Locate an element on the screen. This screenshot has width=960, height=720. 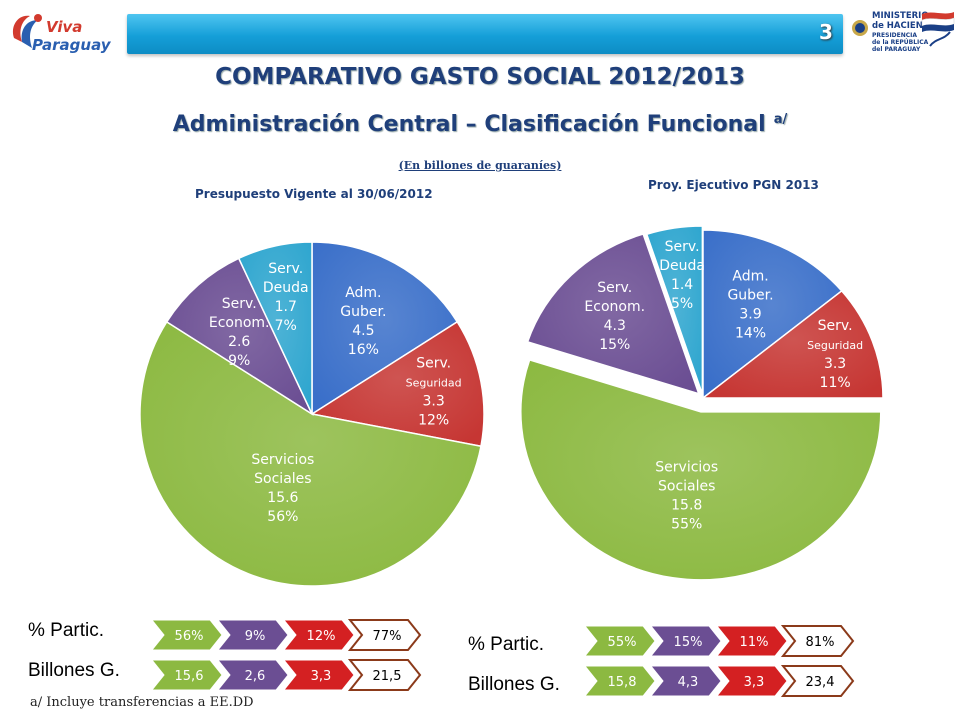
pie2-serv-seguridad-label: Serv. is located at coordinates (835, 326).